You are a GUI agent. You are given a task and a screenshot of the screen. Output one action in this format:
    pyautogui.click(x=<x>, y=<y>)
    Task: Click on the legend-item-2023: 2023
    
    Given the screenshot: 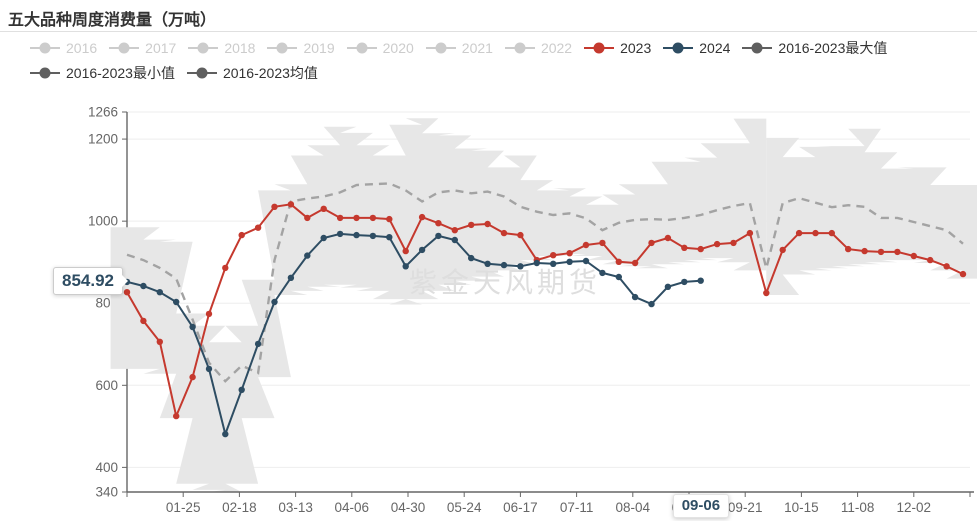 What is the action you would take?
    pyautogui.click(x=617, y=48)
    